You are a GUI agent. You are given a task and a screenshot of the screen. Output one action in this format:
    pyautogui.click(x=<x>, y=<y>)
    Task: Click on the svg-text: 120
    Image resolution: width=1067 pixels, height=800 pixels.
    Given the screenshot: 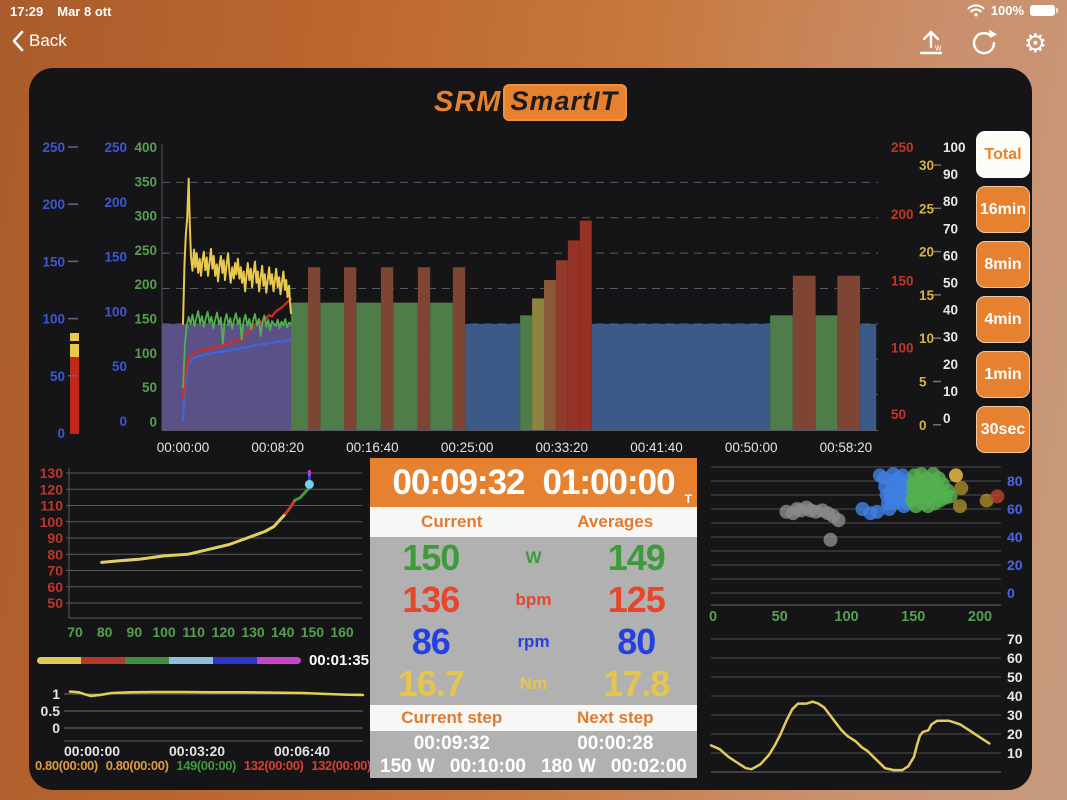 What is the action you would take?
    pyautogui.click(x=52, y=489)
    